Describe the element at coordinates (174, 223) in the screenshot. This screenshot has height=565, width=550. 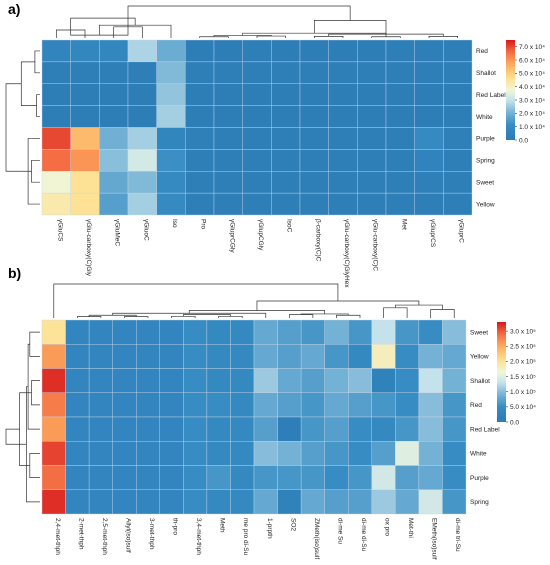
I see `column-label-a-4: Iso` at that location.